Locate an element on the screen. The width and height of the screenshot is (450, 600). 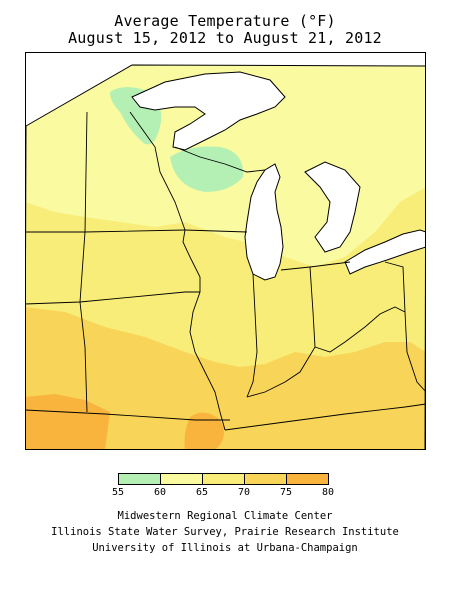
legend-tick-label: 55 is located at coordinates (118, 492).